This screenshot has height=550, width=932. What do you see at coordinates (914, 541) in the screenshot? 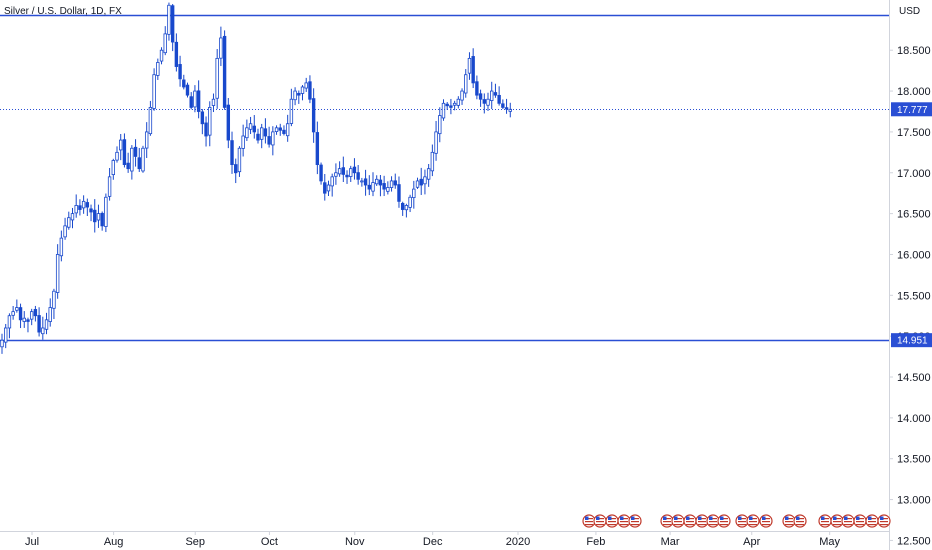
I see `price-tick-label: 12.500` at bounding box center [914, 541].